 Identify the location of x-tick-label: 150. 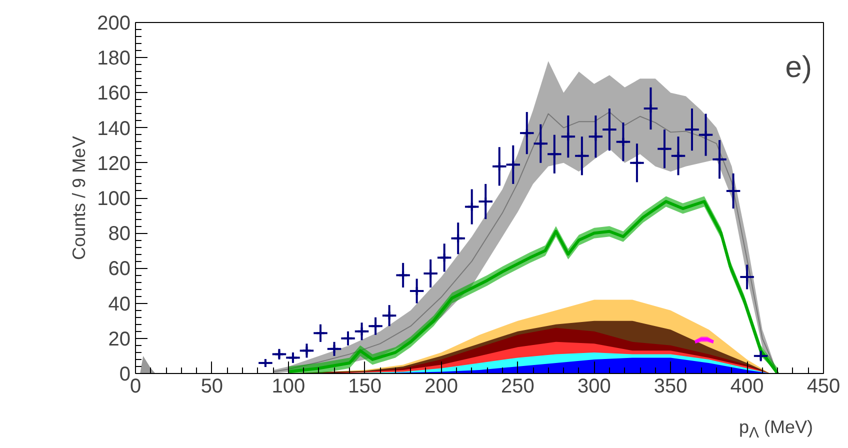
(365, 387).